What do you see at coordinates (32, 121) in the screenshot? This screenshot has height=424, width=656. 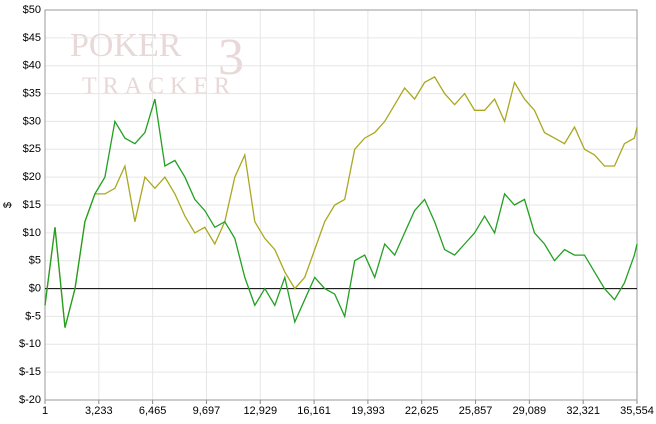 I see `y-tick-label: $30` at bounding box center [32, 121].